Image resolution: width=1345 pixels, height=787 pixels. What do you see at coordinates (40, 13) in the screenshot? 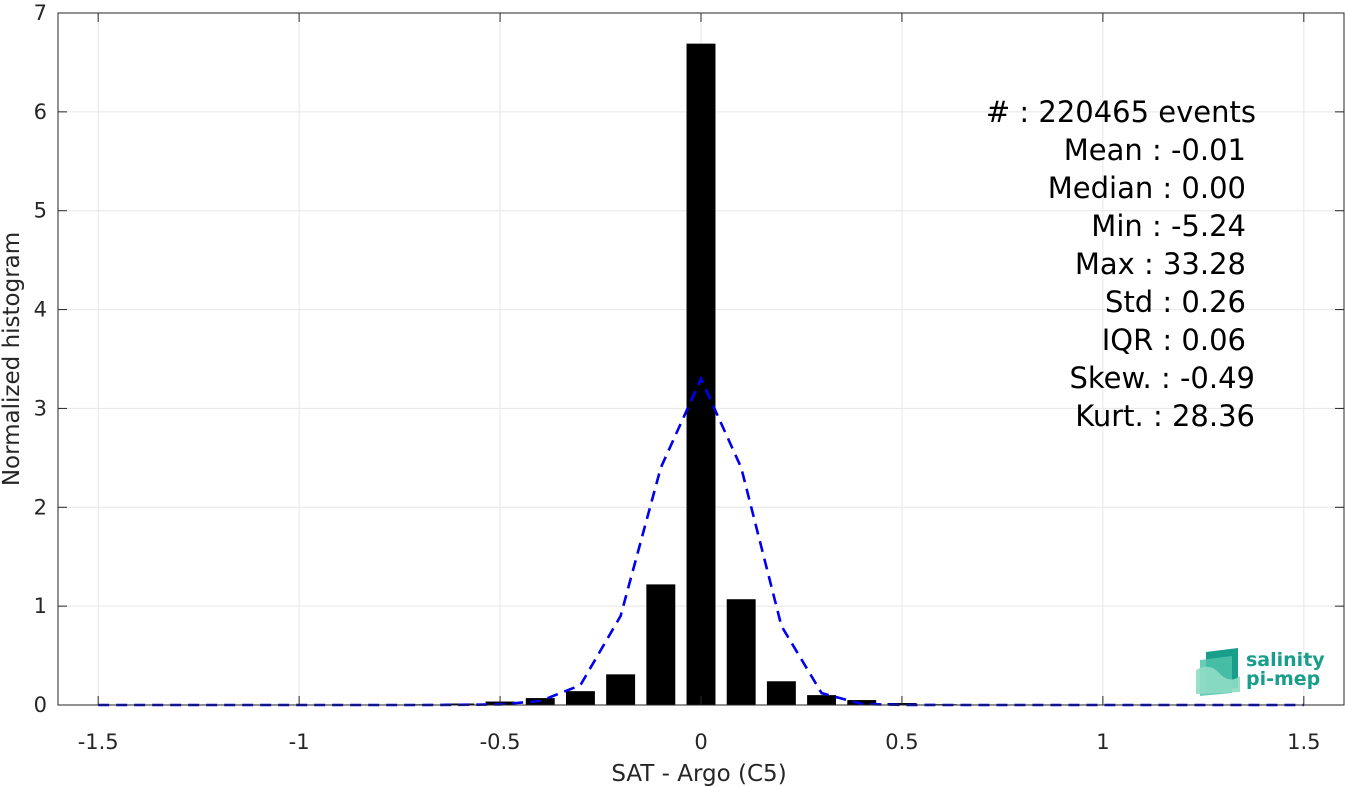
I see `y-tick-label: 7` at bounding box center [40, 13].